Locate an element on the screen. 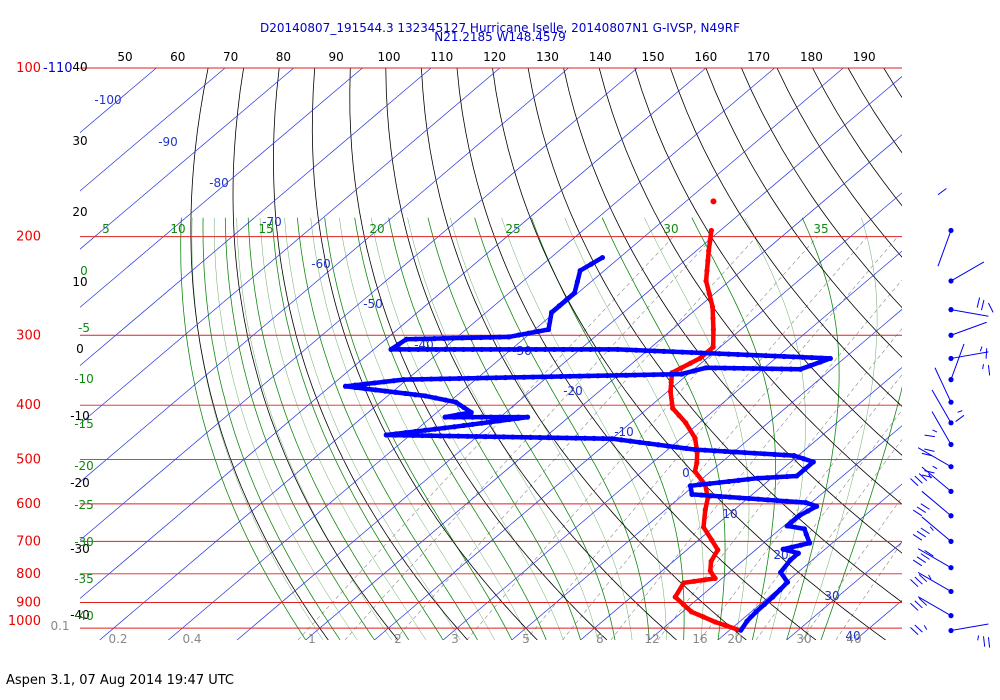  temperature-f-label: 190 is located at coordinates (864, 57).